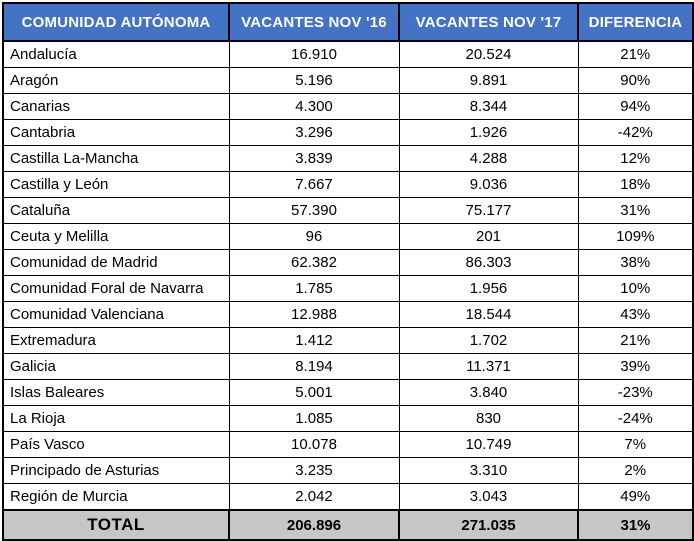  I want to click on region-name-cell: Extremadura, so click(116, 340).